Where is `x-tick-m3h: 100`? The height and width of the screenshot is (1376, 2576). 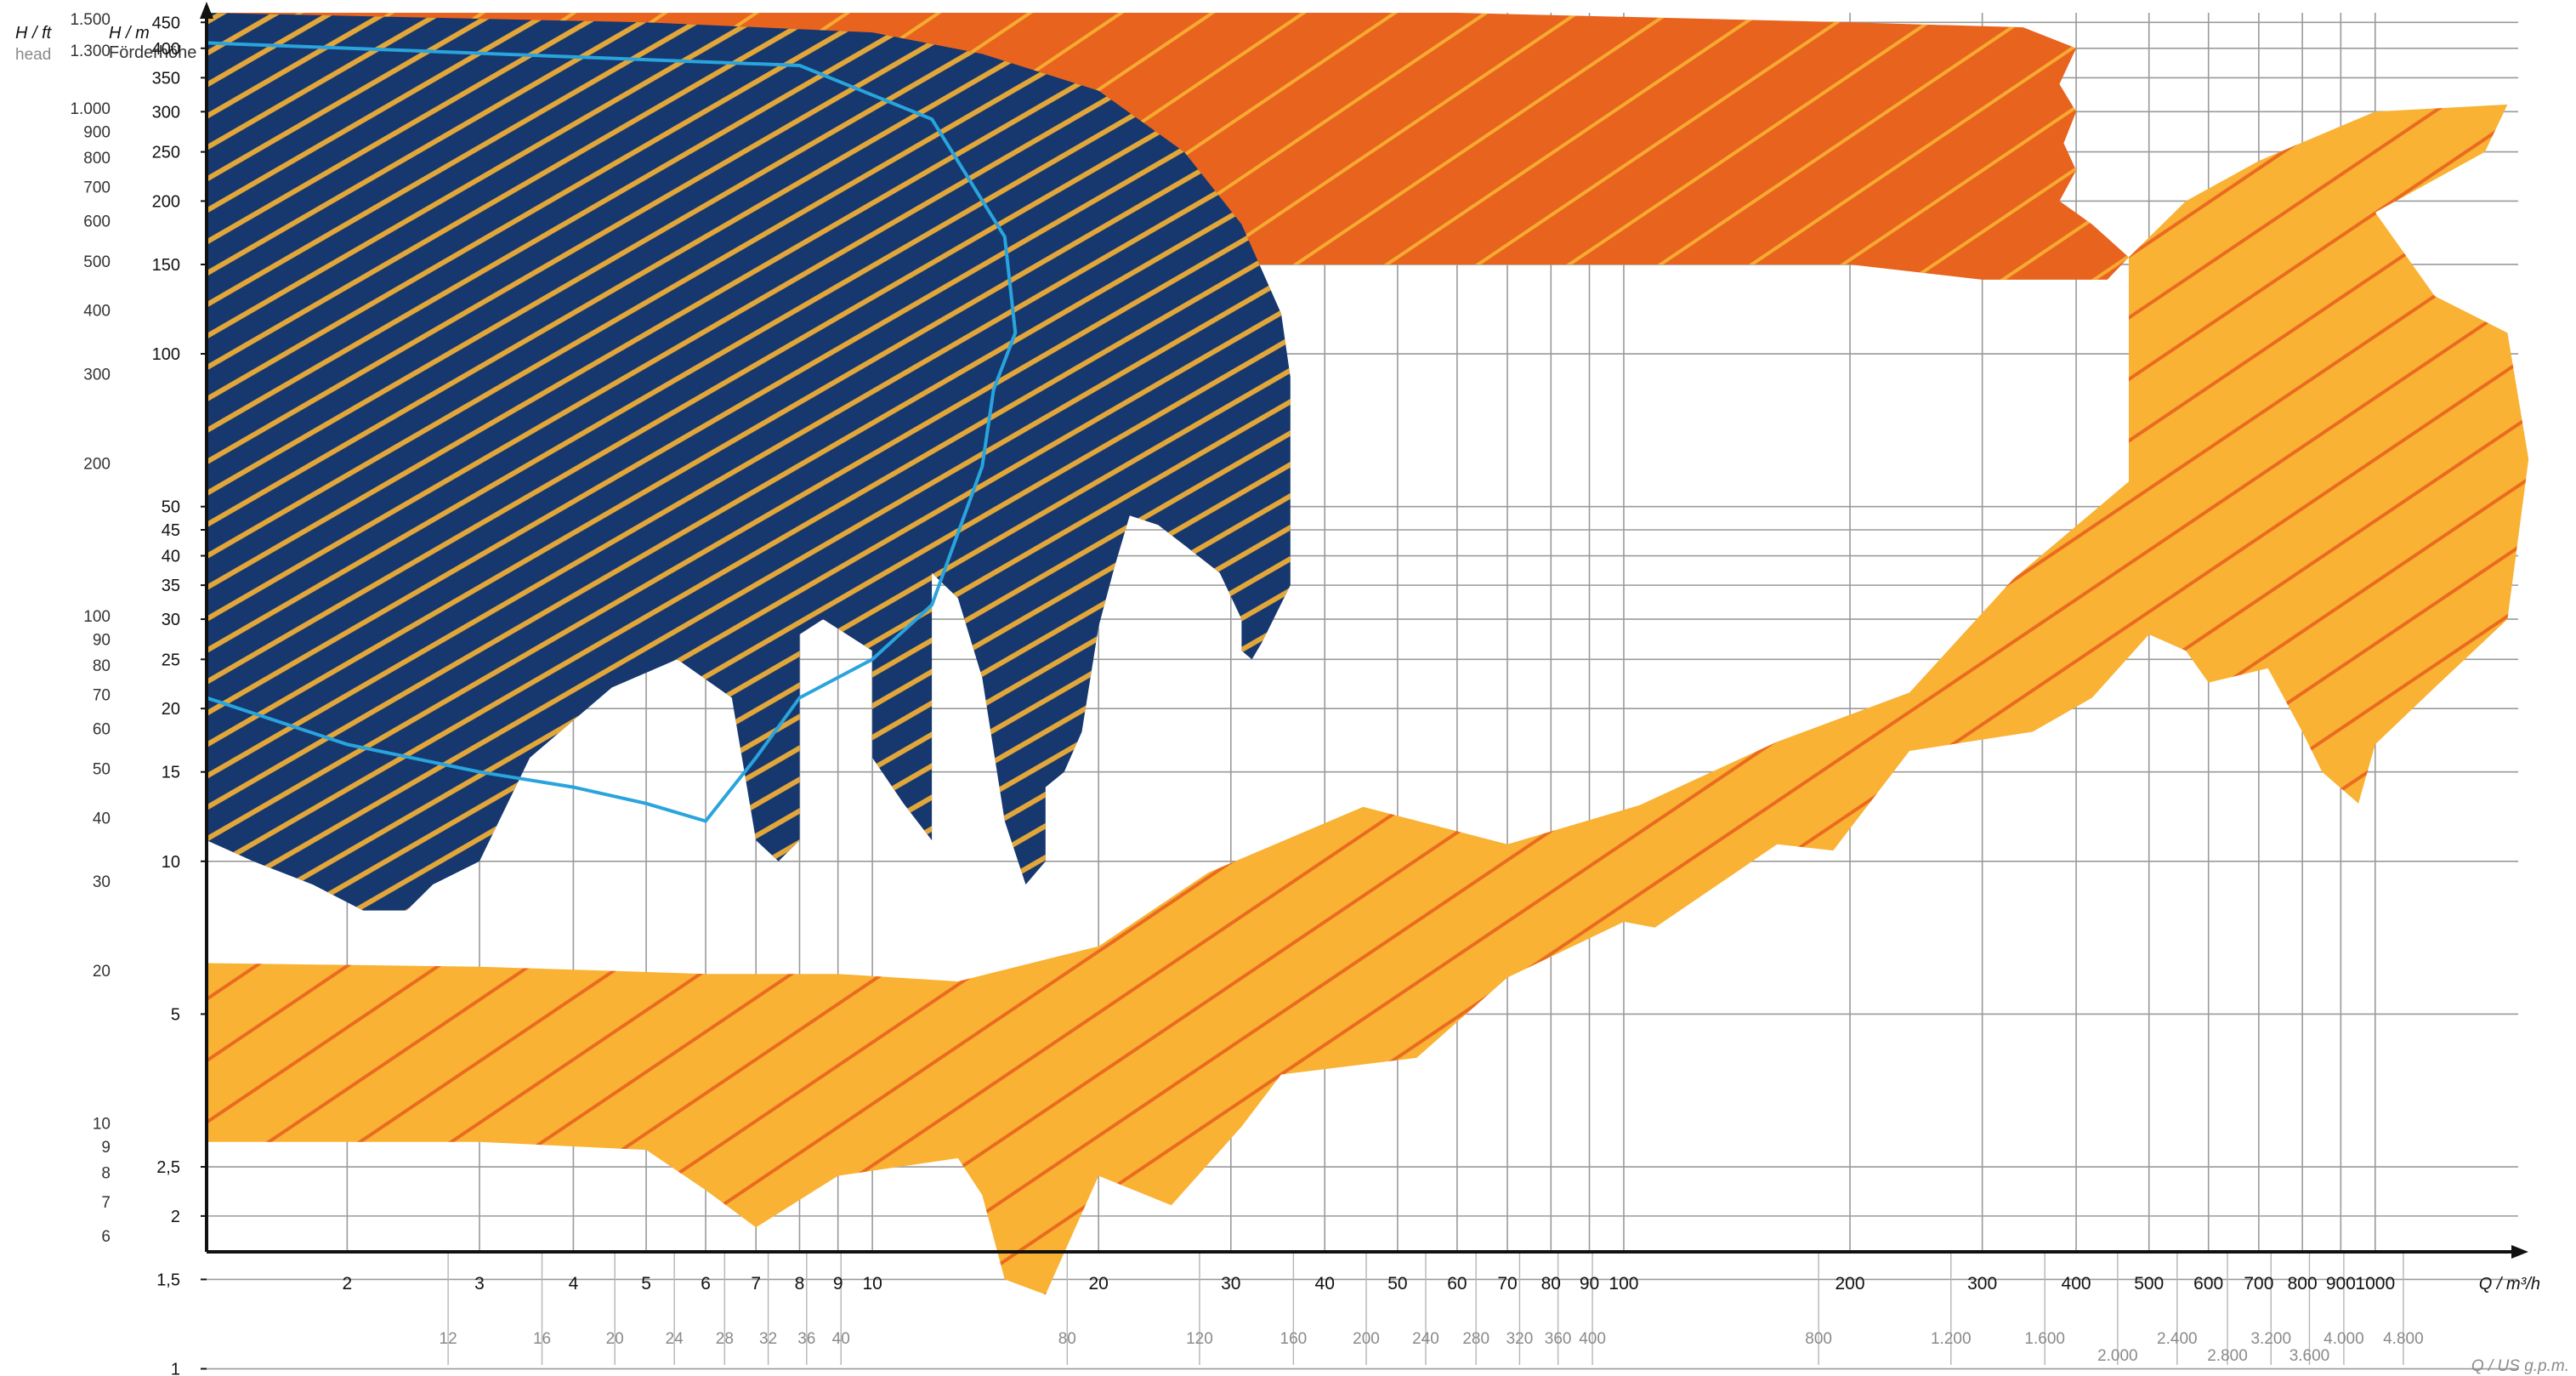
x-tick-m3h: 100 is located at coordinates (1624, 1284).